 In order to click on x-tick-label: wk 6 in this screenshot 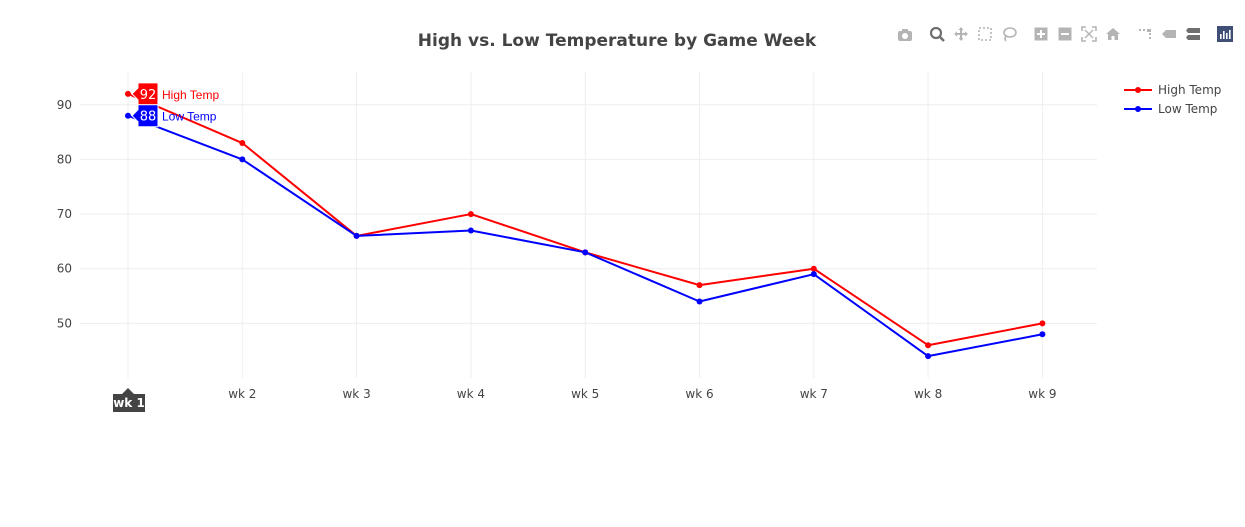, I will do `click(699, 394)`.